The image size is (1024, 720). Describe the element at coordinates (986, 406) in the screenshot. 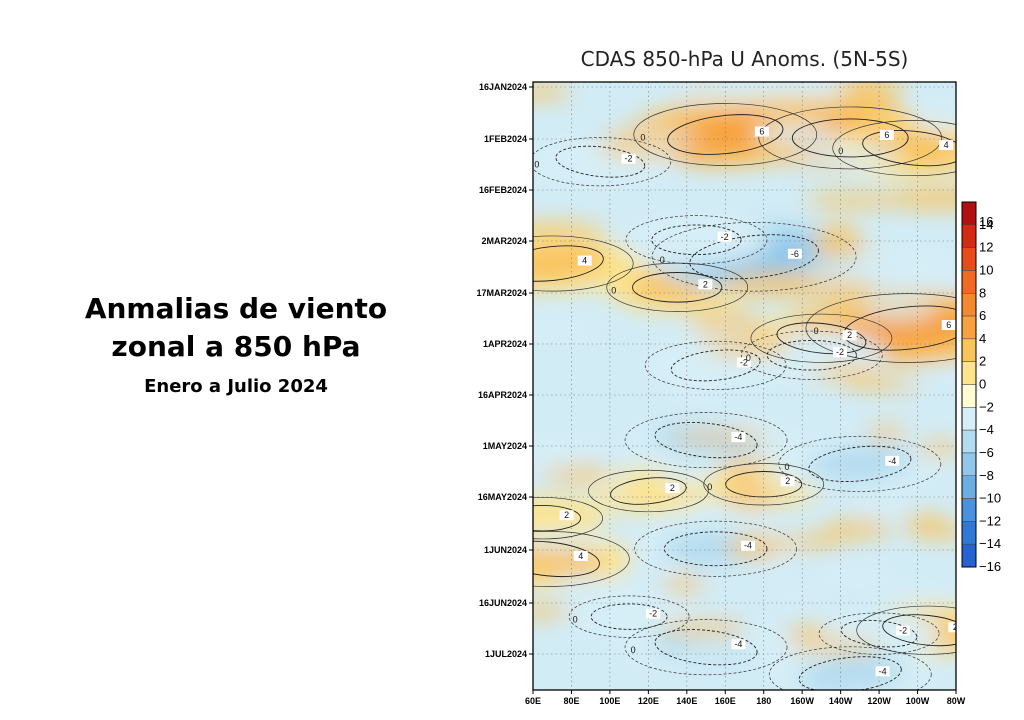

I see `colorbar-tick-label: −2` at that location.